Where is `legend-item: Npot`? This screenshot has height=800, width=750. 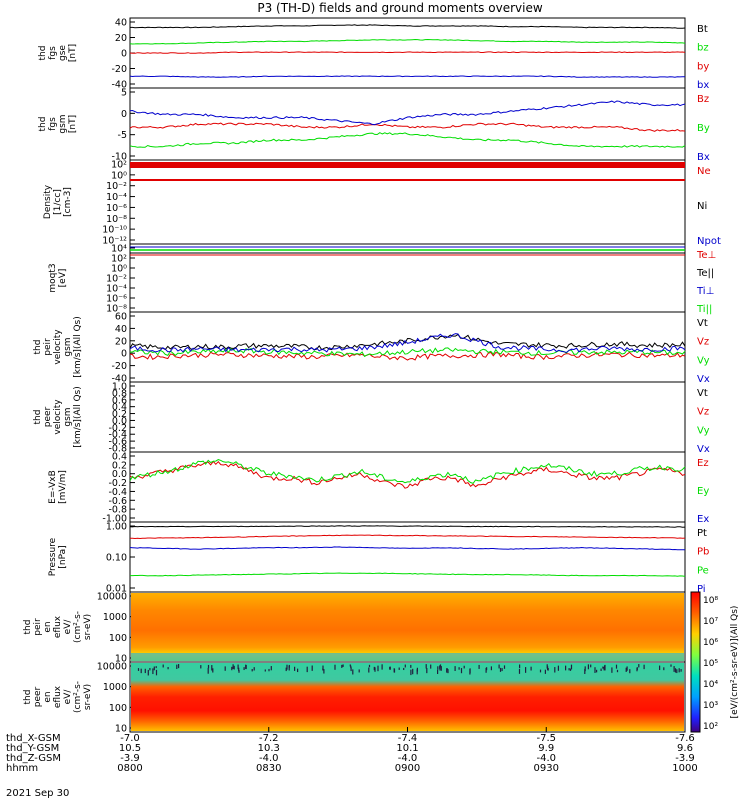
legend-item: Npot is located at coordinates (709, 241).